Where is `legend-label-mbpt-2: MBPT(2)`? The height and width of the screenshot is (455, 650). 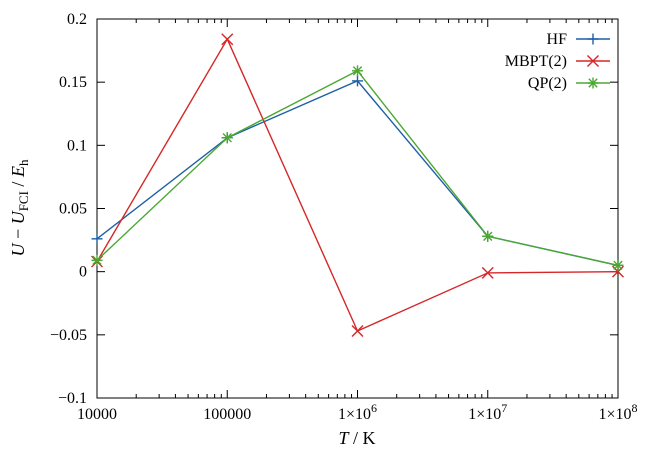 legend-label-mbpt-2: MBPT(2) is located at coordinates (536, 61).